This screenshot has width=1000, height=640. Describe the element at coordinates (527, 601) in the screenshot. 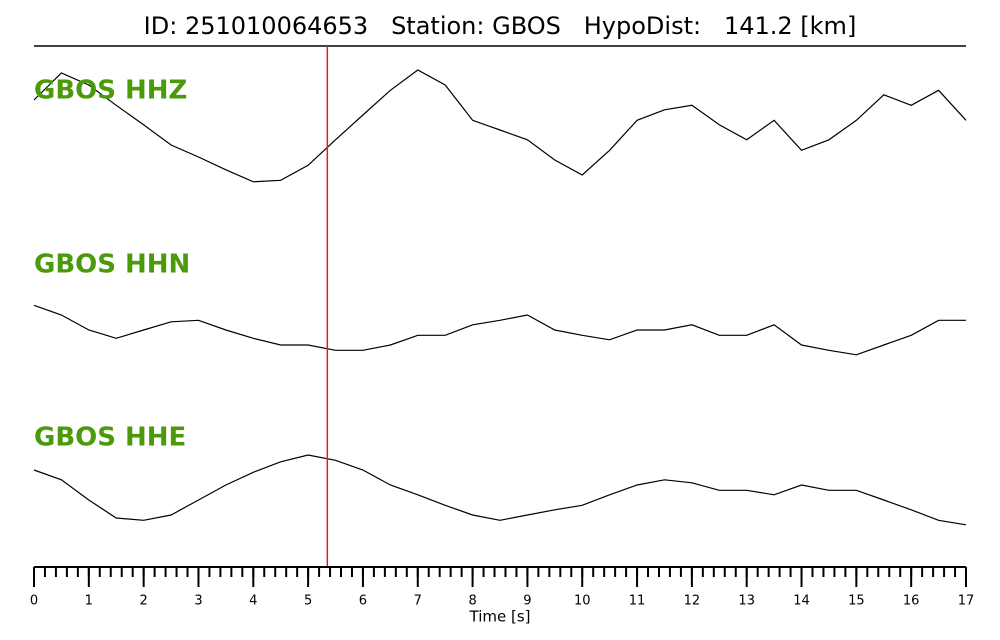

I see `x-tick-label: 9` at that location.